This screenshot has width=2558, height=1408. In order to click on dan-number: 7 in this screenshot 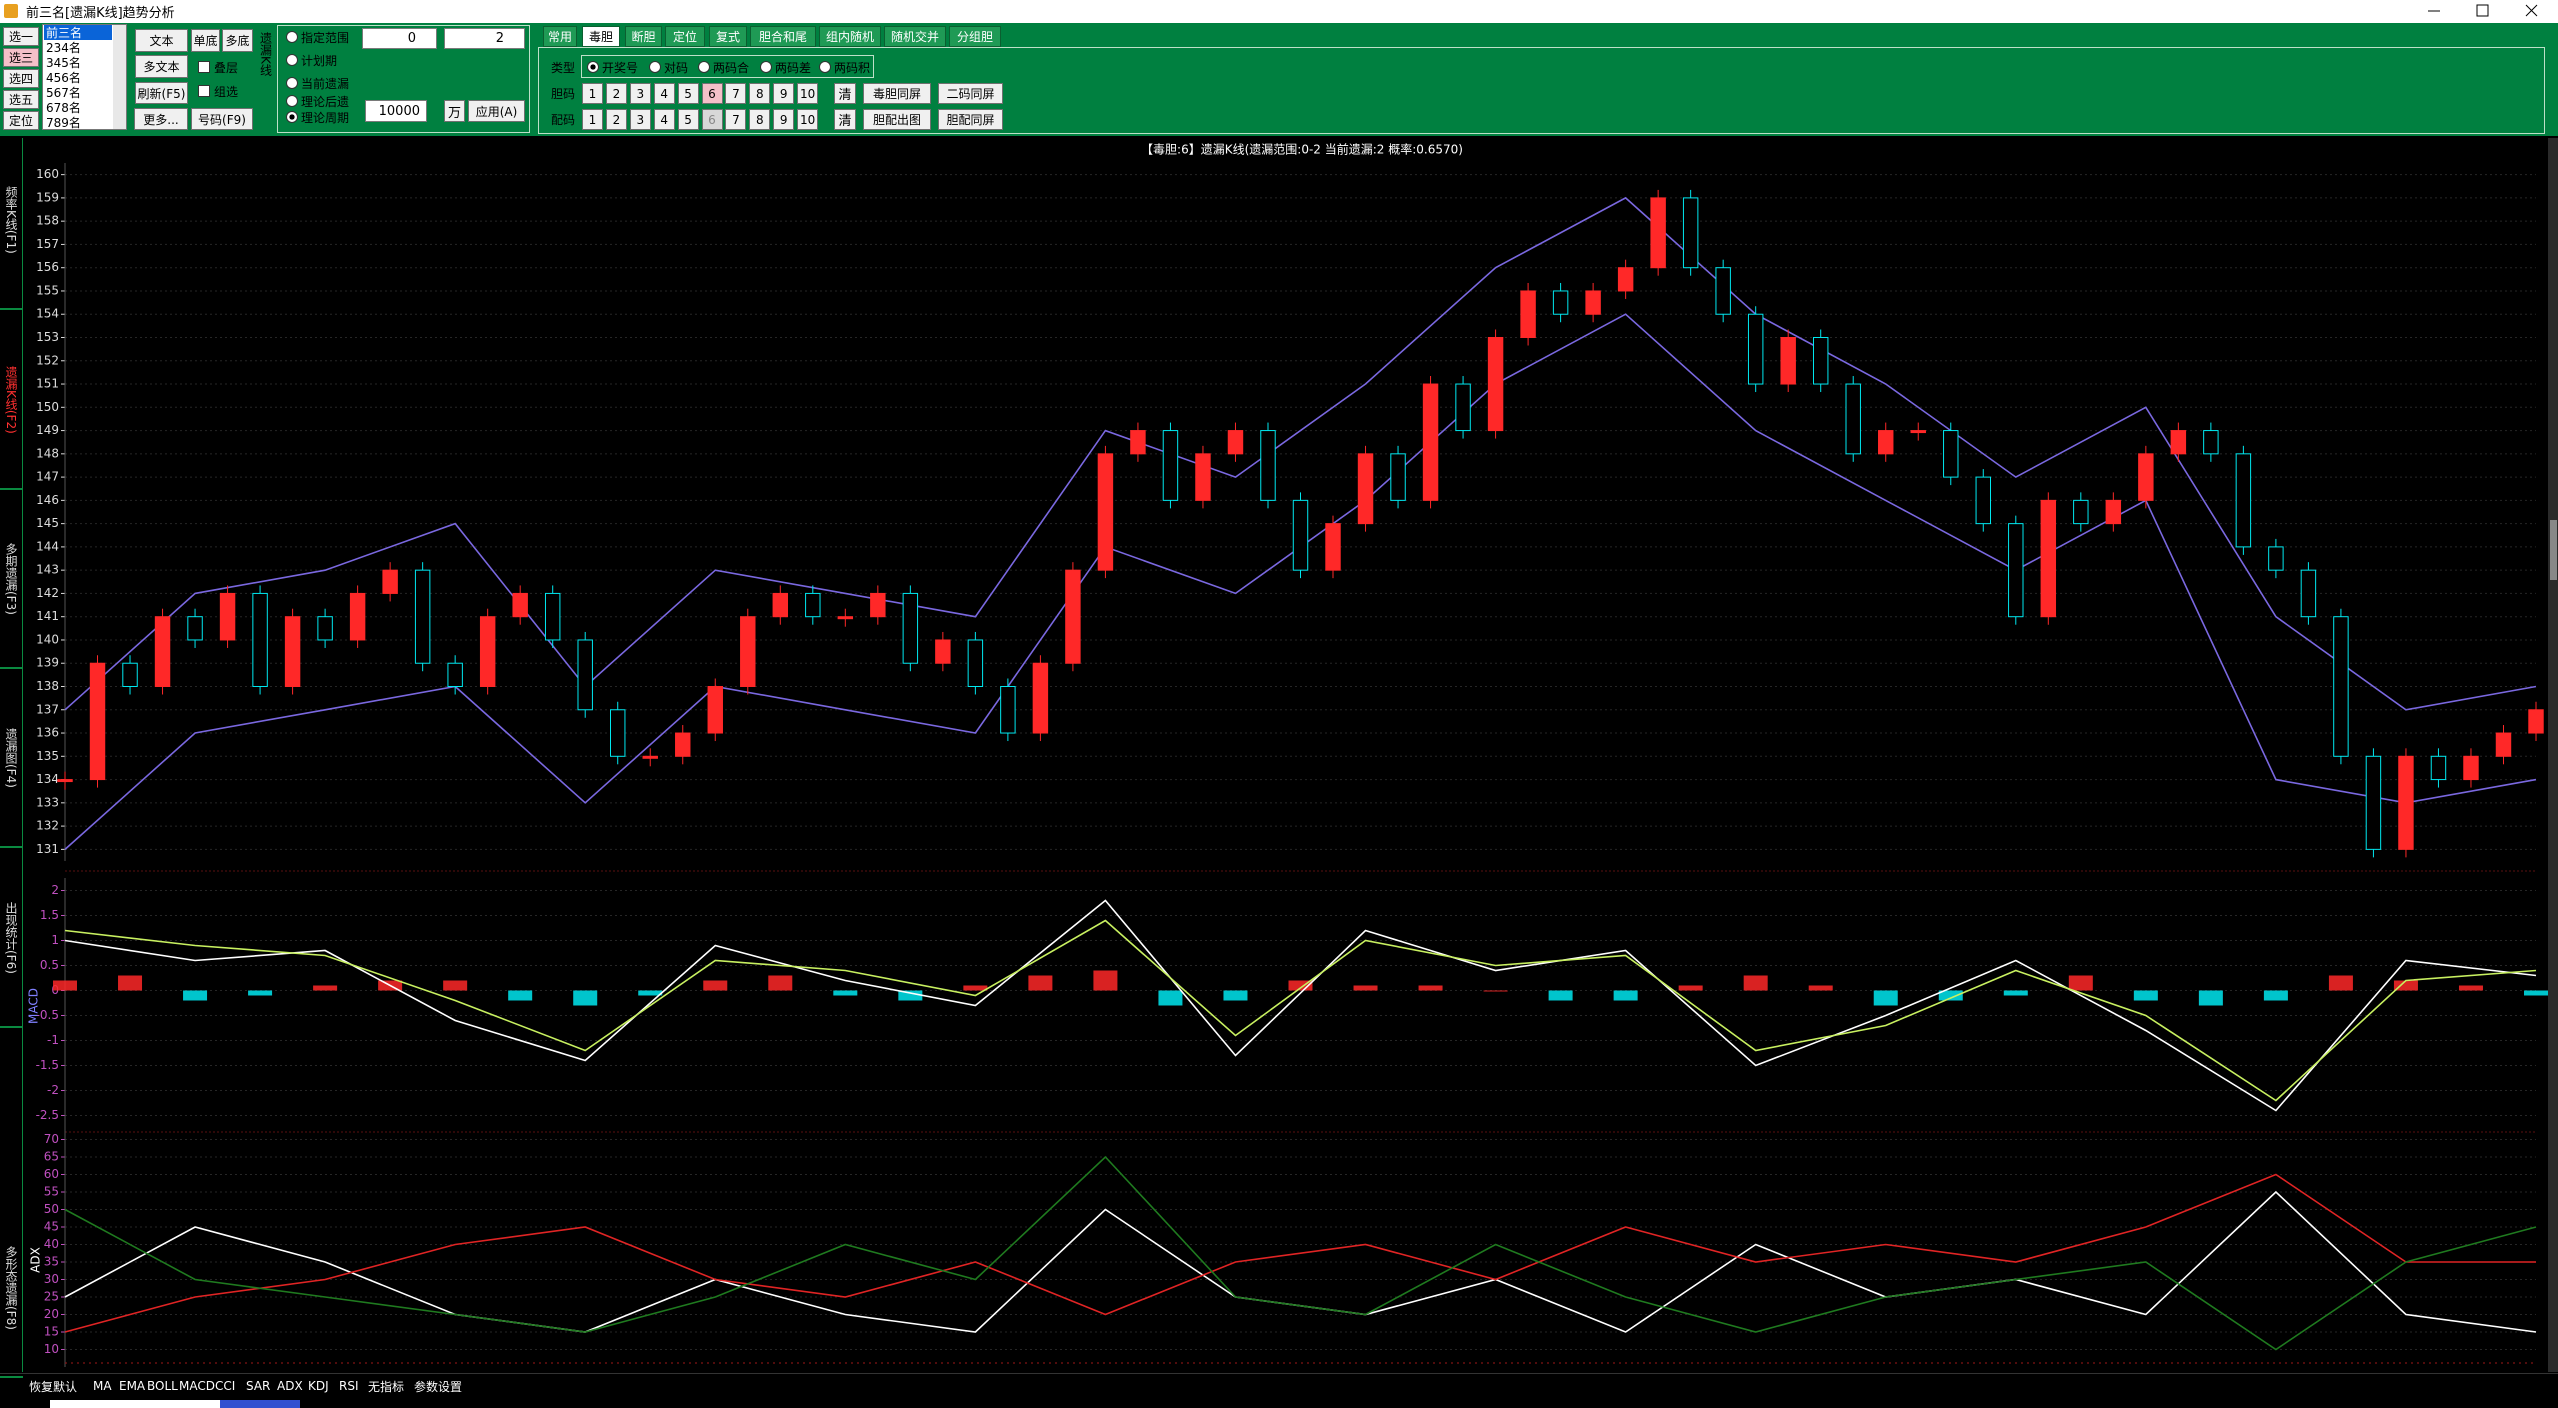, I will do `click(736, 93)`.